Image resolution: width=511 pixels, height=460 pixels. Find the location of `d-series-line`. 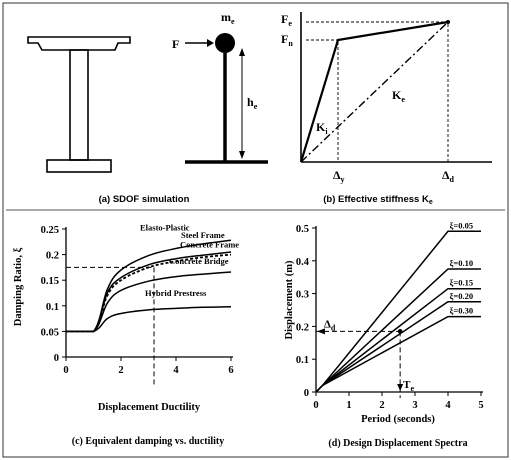

d-series-line is located at coordinates (398, 354).